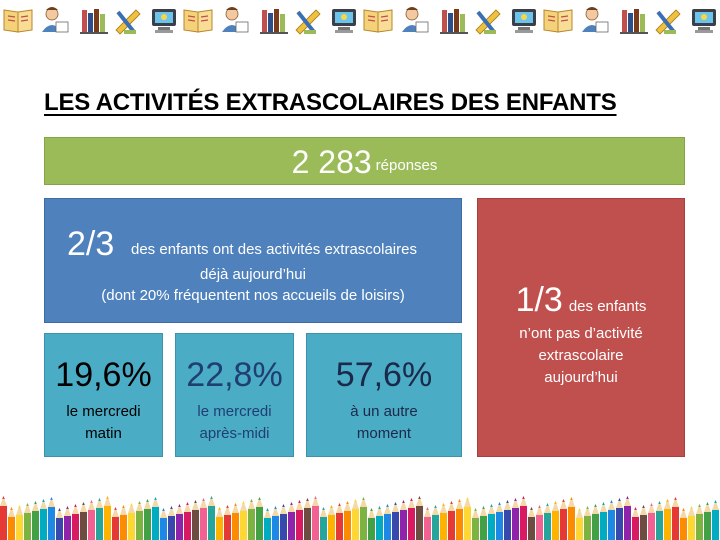 The height and width of the screenshot is (540, 720). I want to click on with-activities-fraction: 2/3, so click(91, 244).